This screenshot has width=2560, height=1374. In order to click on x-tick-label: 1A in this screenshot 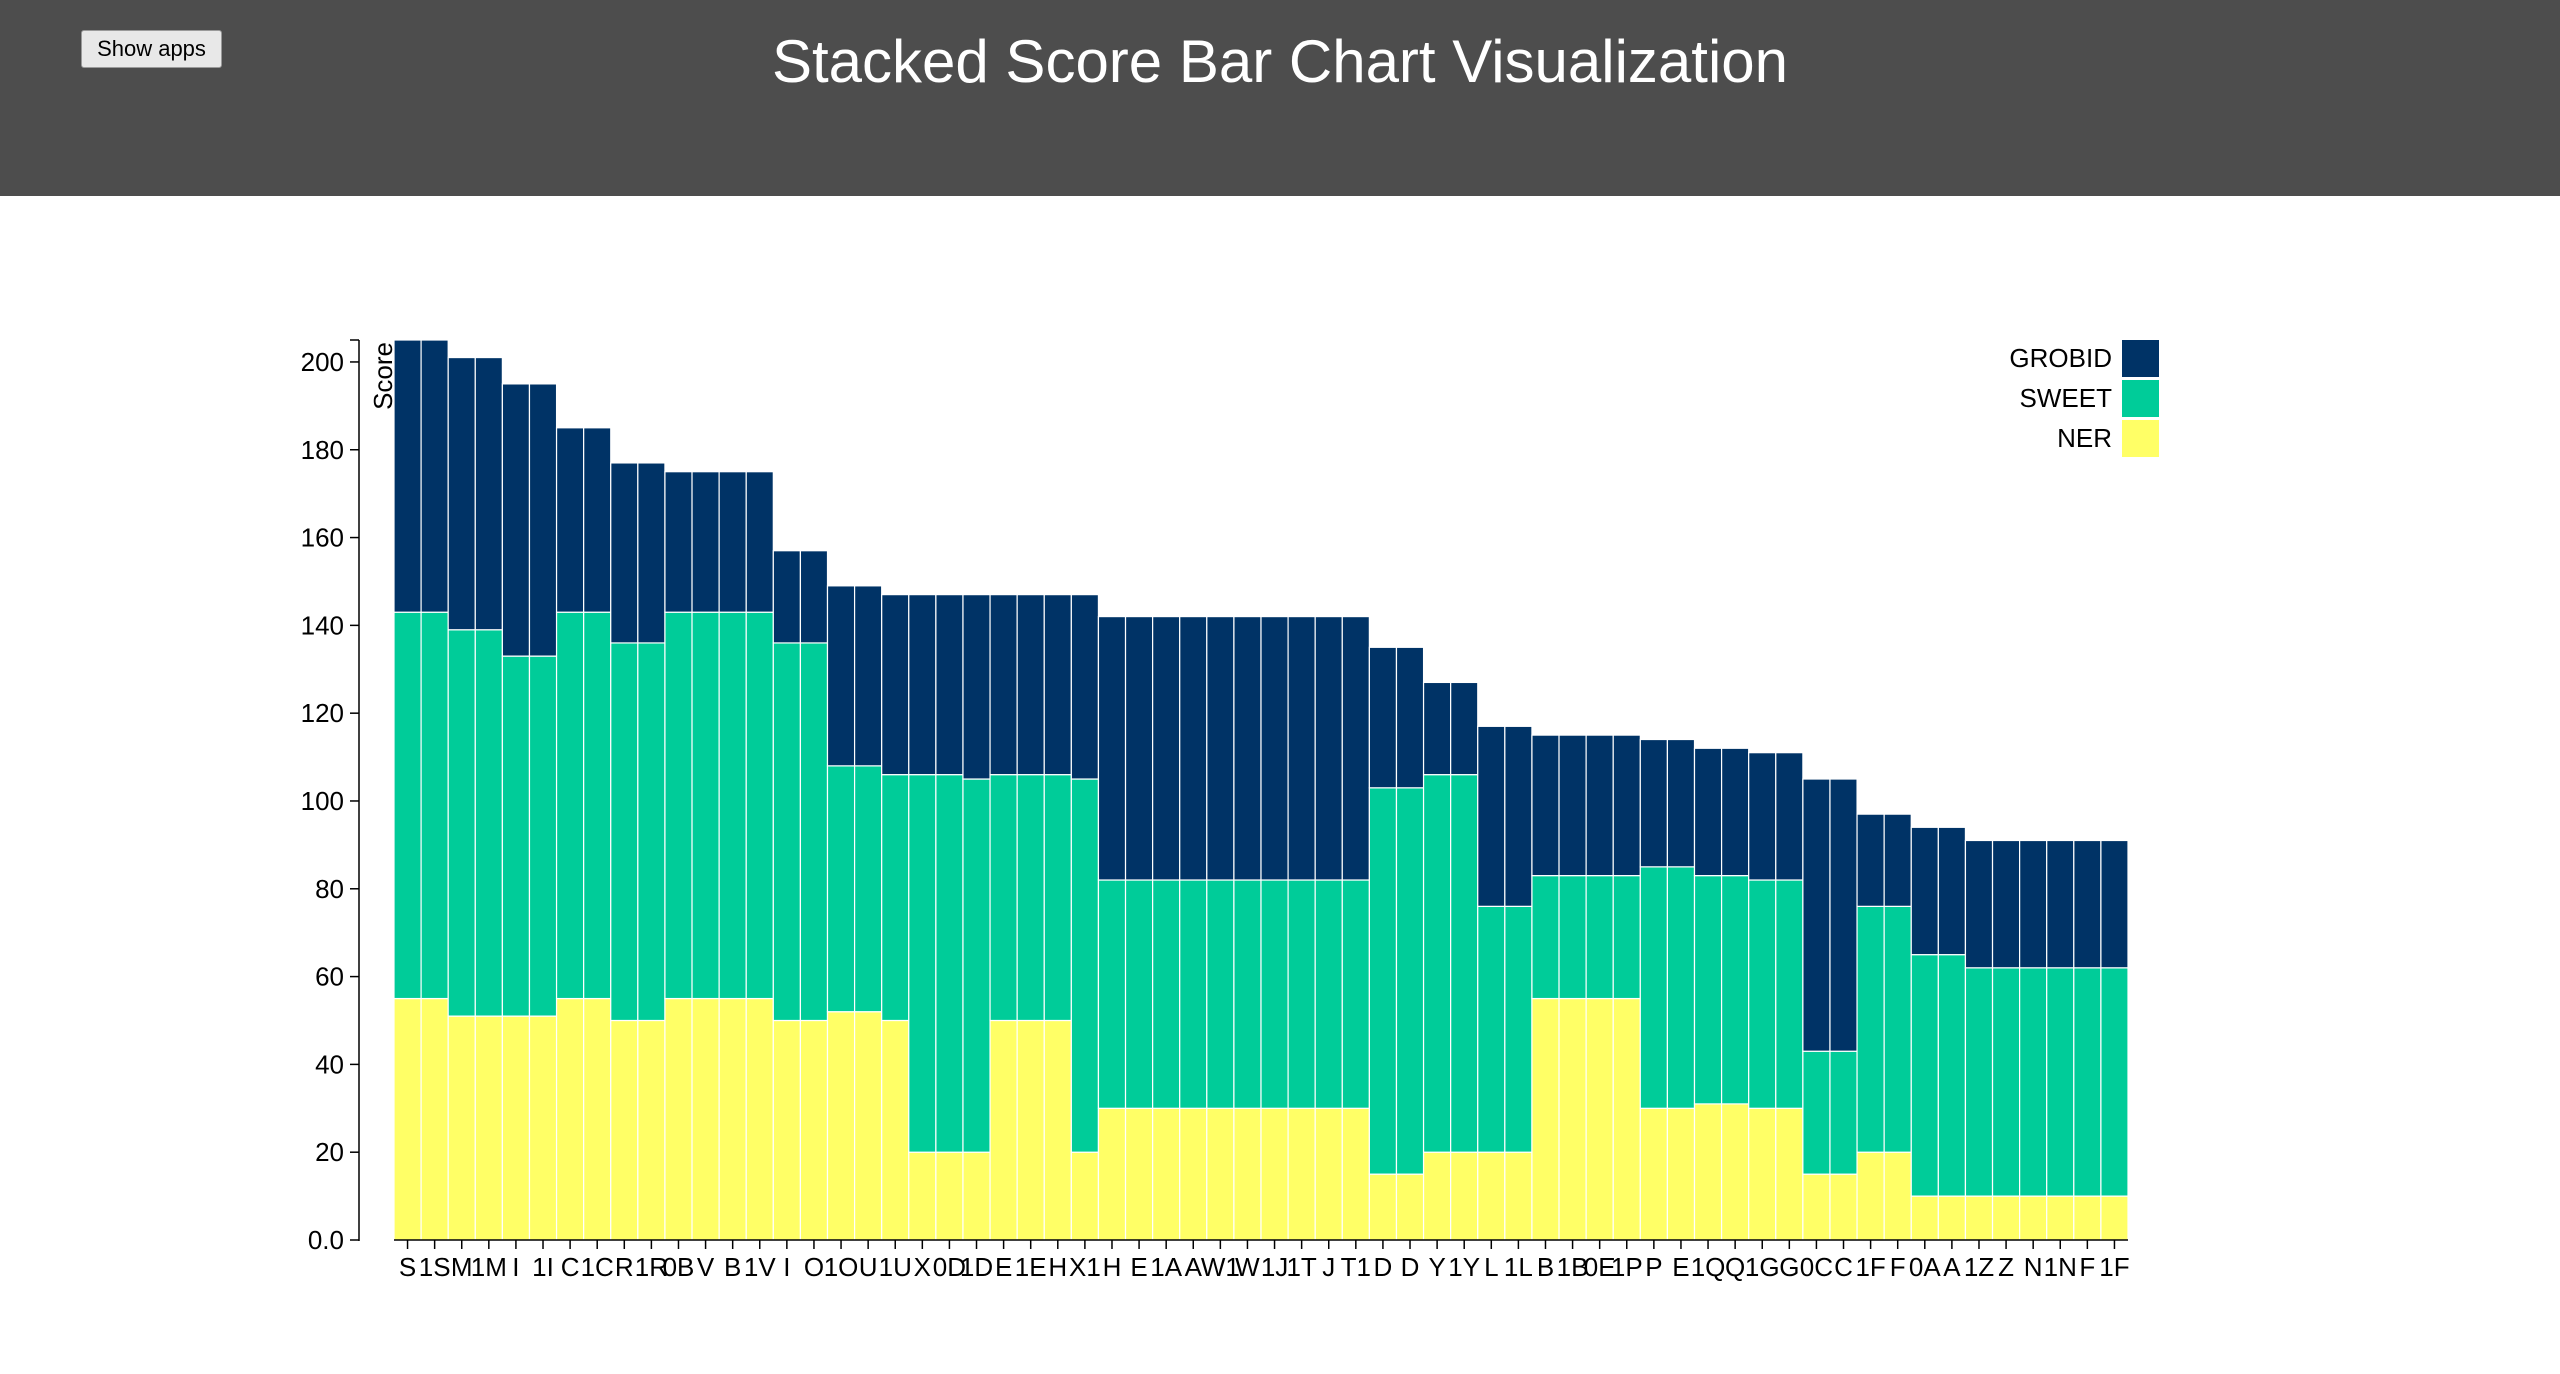, I will do `click(1166, 1267)`.